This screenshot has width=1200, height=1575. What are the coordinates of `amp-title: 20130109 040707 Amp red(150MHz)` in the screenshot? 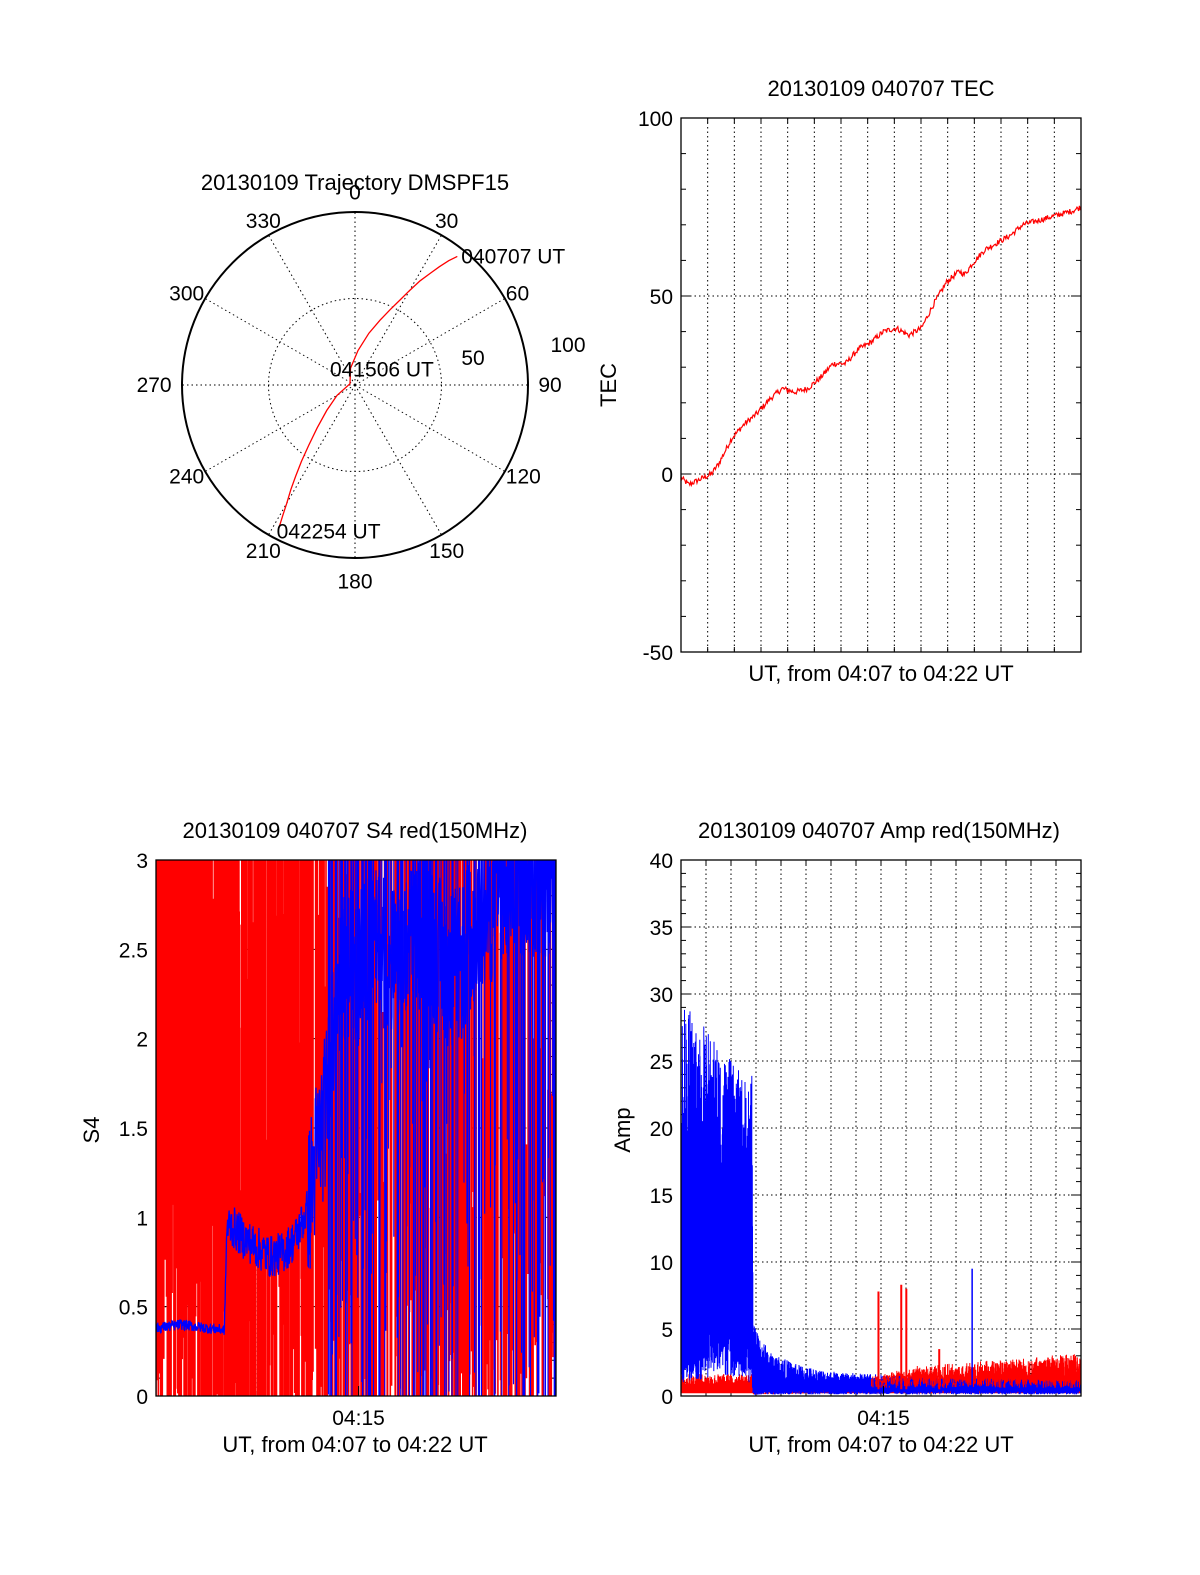 It's located at (879, 830).